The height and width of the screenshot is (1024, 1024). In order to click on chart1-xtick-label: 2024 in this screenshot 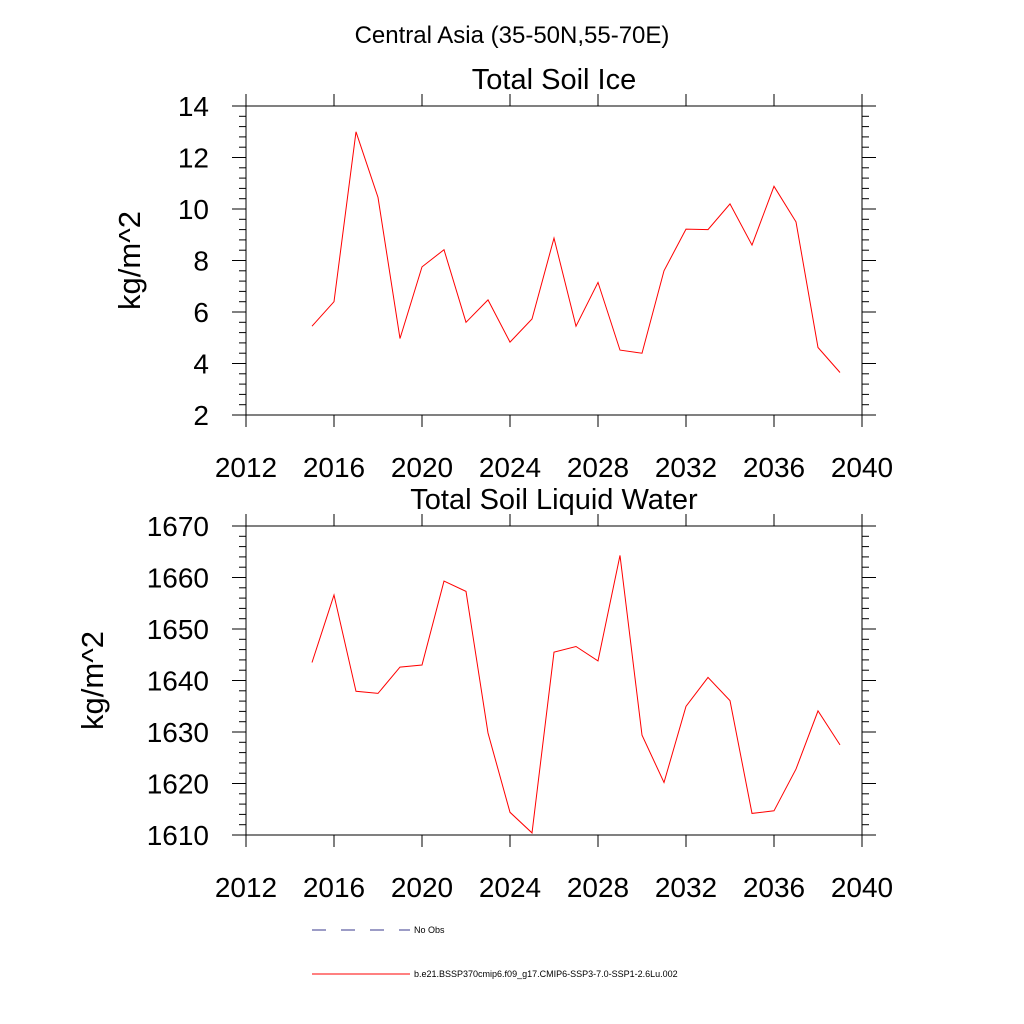, I will do `click(510, 887)`.